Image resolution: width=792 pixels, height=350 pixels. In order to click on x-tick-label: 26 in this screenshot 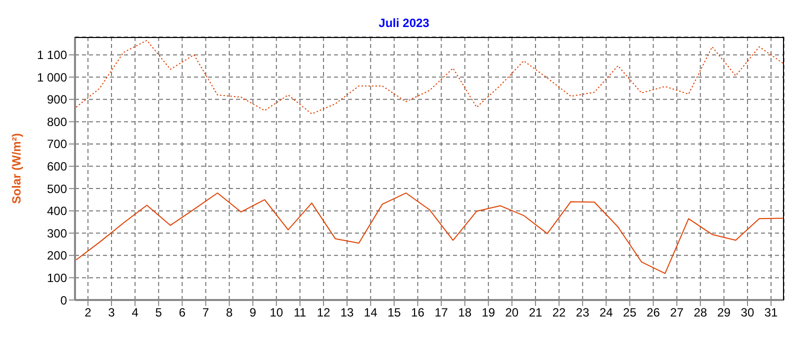, I will do `click(653, 313)`.